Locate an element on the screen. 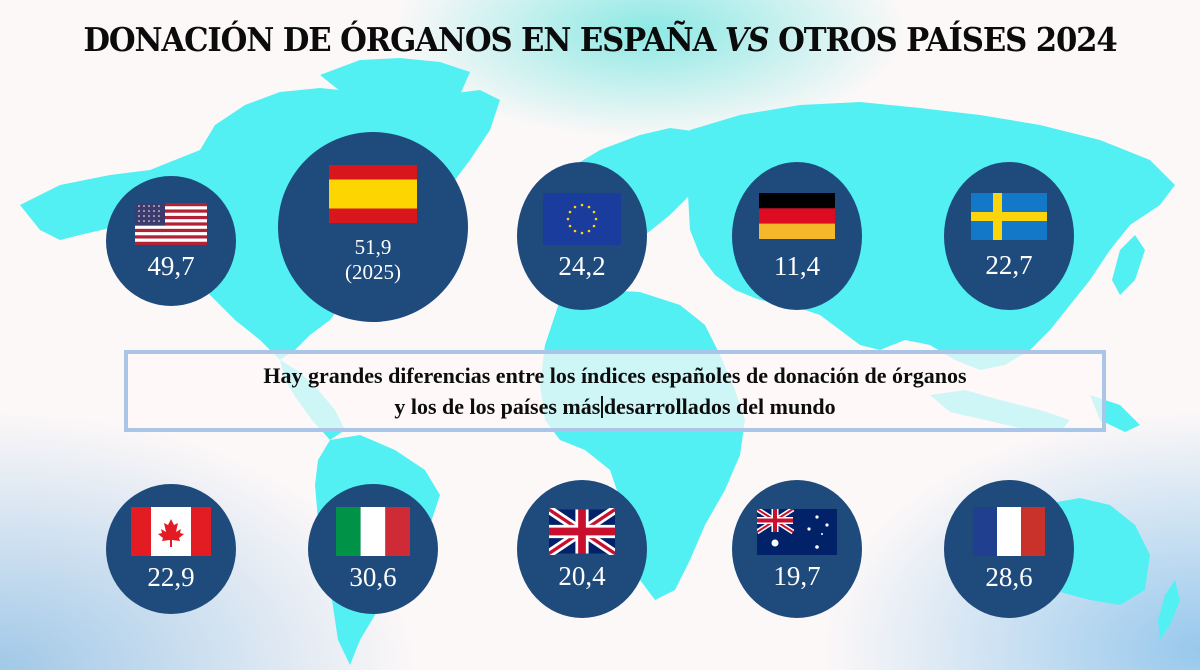 The height and width of the screenshot is (670, 1200). country-circle-france: 28,6 is located at coordinates (1009, 549).